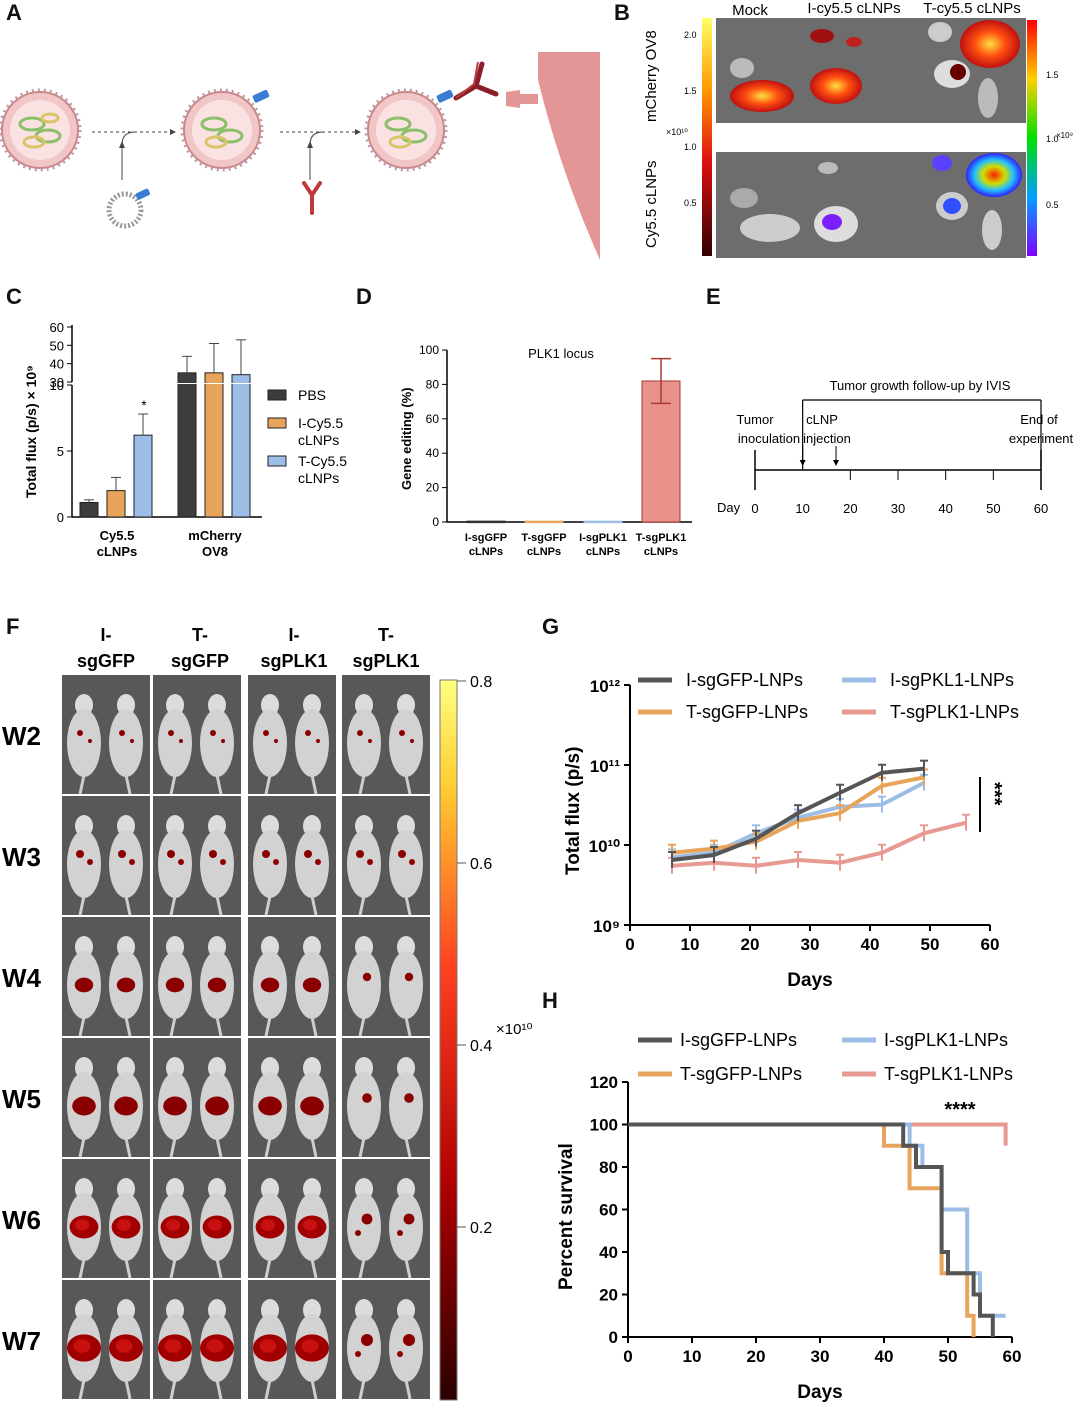 The width and height of the screenshot is (1080, 1405). What do you see at coordinates (573, 811) in the screenshot?
I see `y-axis-title: Total flux (p/s)` at bounding box center [573, 811].